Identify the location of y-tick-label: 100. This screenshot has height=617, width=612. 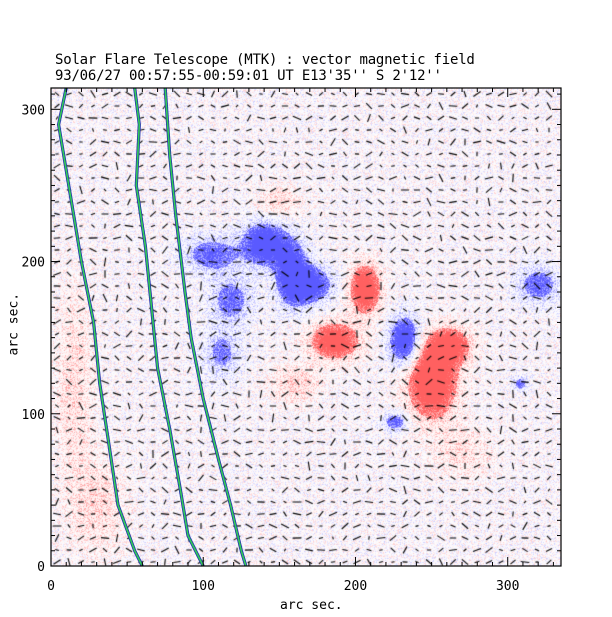
(33, 415).